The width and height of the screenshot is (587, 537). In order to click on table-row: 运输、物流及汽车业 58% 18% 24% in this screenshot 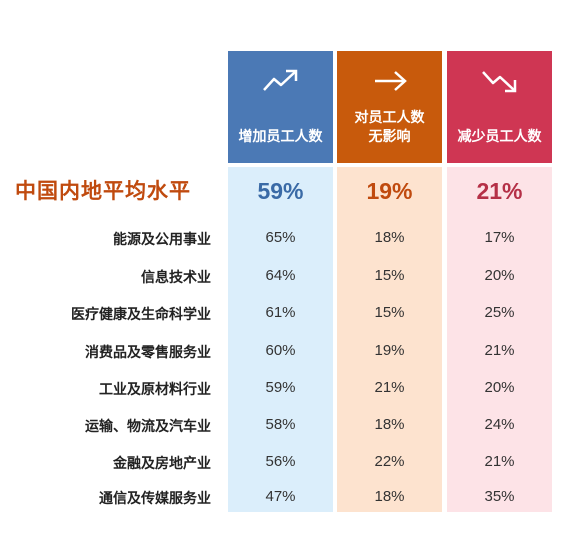, I will do `click(293, 425)`.